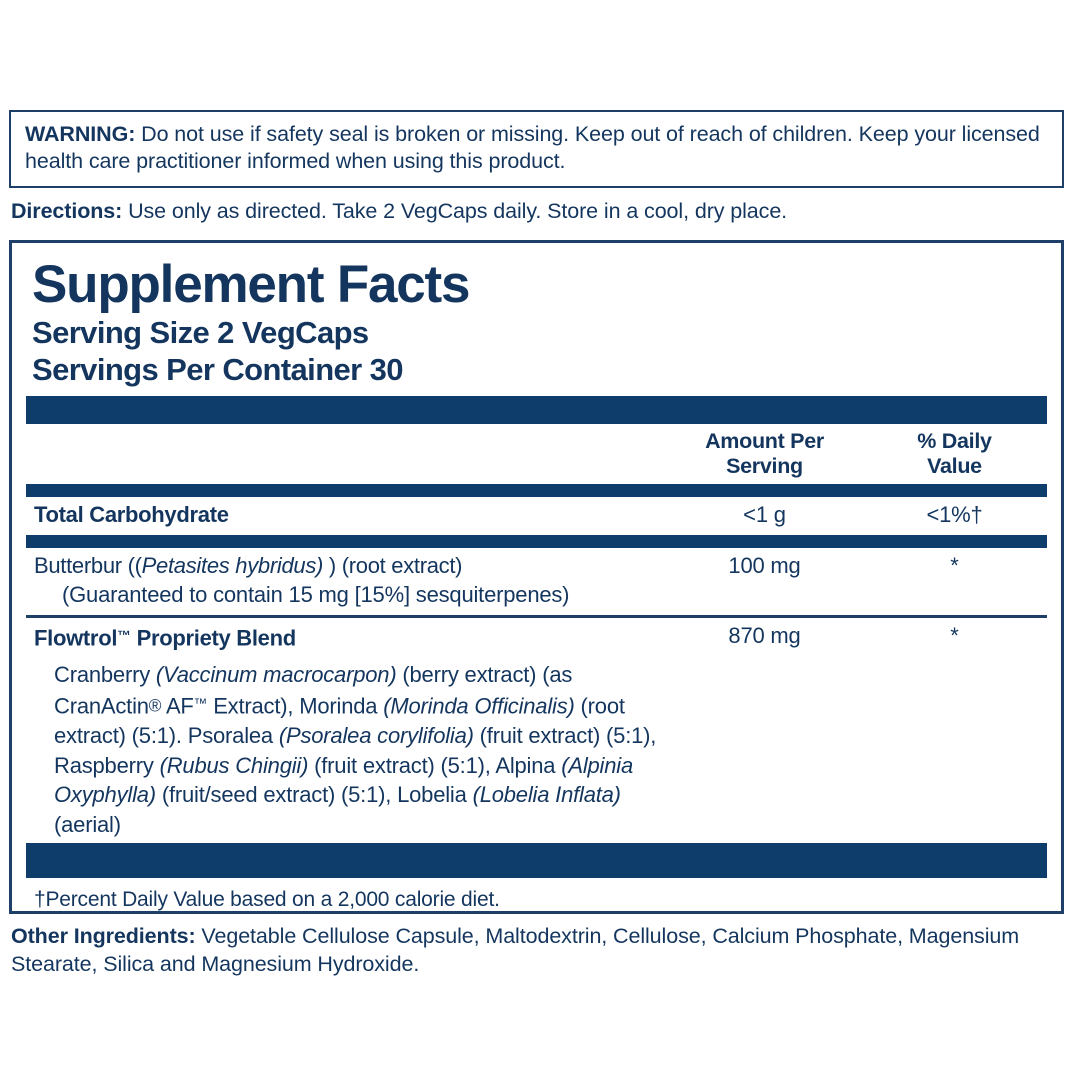 The height and width of the screenshot is (1080, 1080). What do you see at coordinates (536, 454) in the screenshot?
I see `column-header-row: Amount Per Serving % Daily Value` at bounding box center [536, 454].